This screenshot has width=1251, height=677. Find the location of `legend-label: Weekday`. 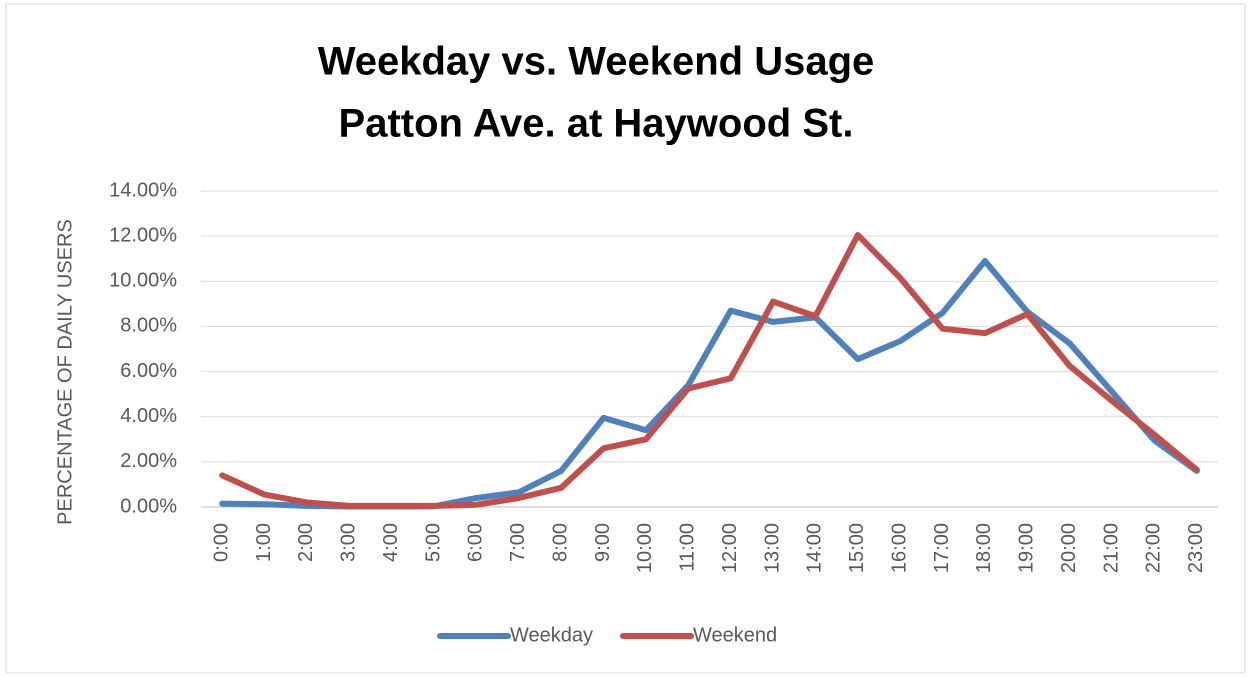

legend-label: Weekday is located at coordinates (551, 635).